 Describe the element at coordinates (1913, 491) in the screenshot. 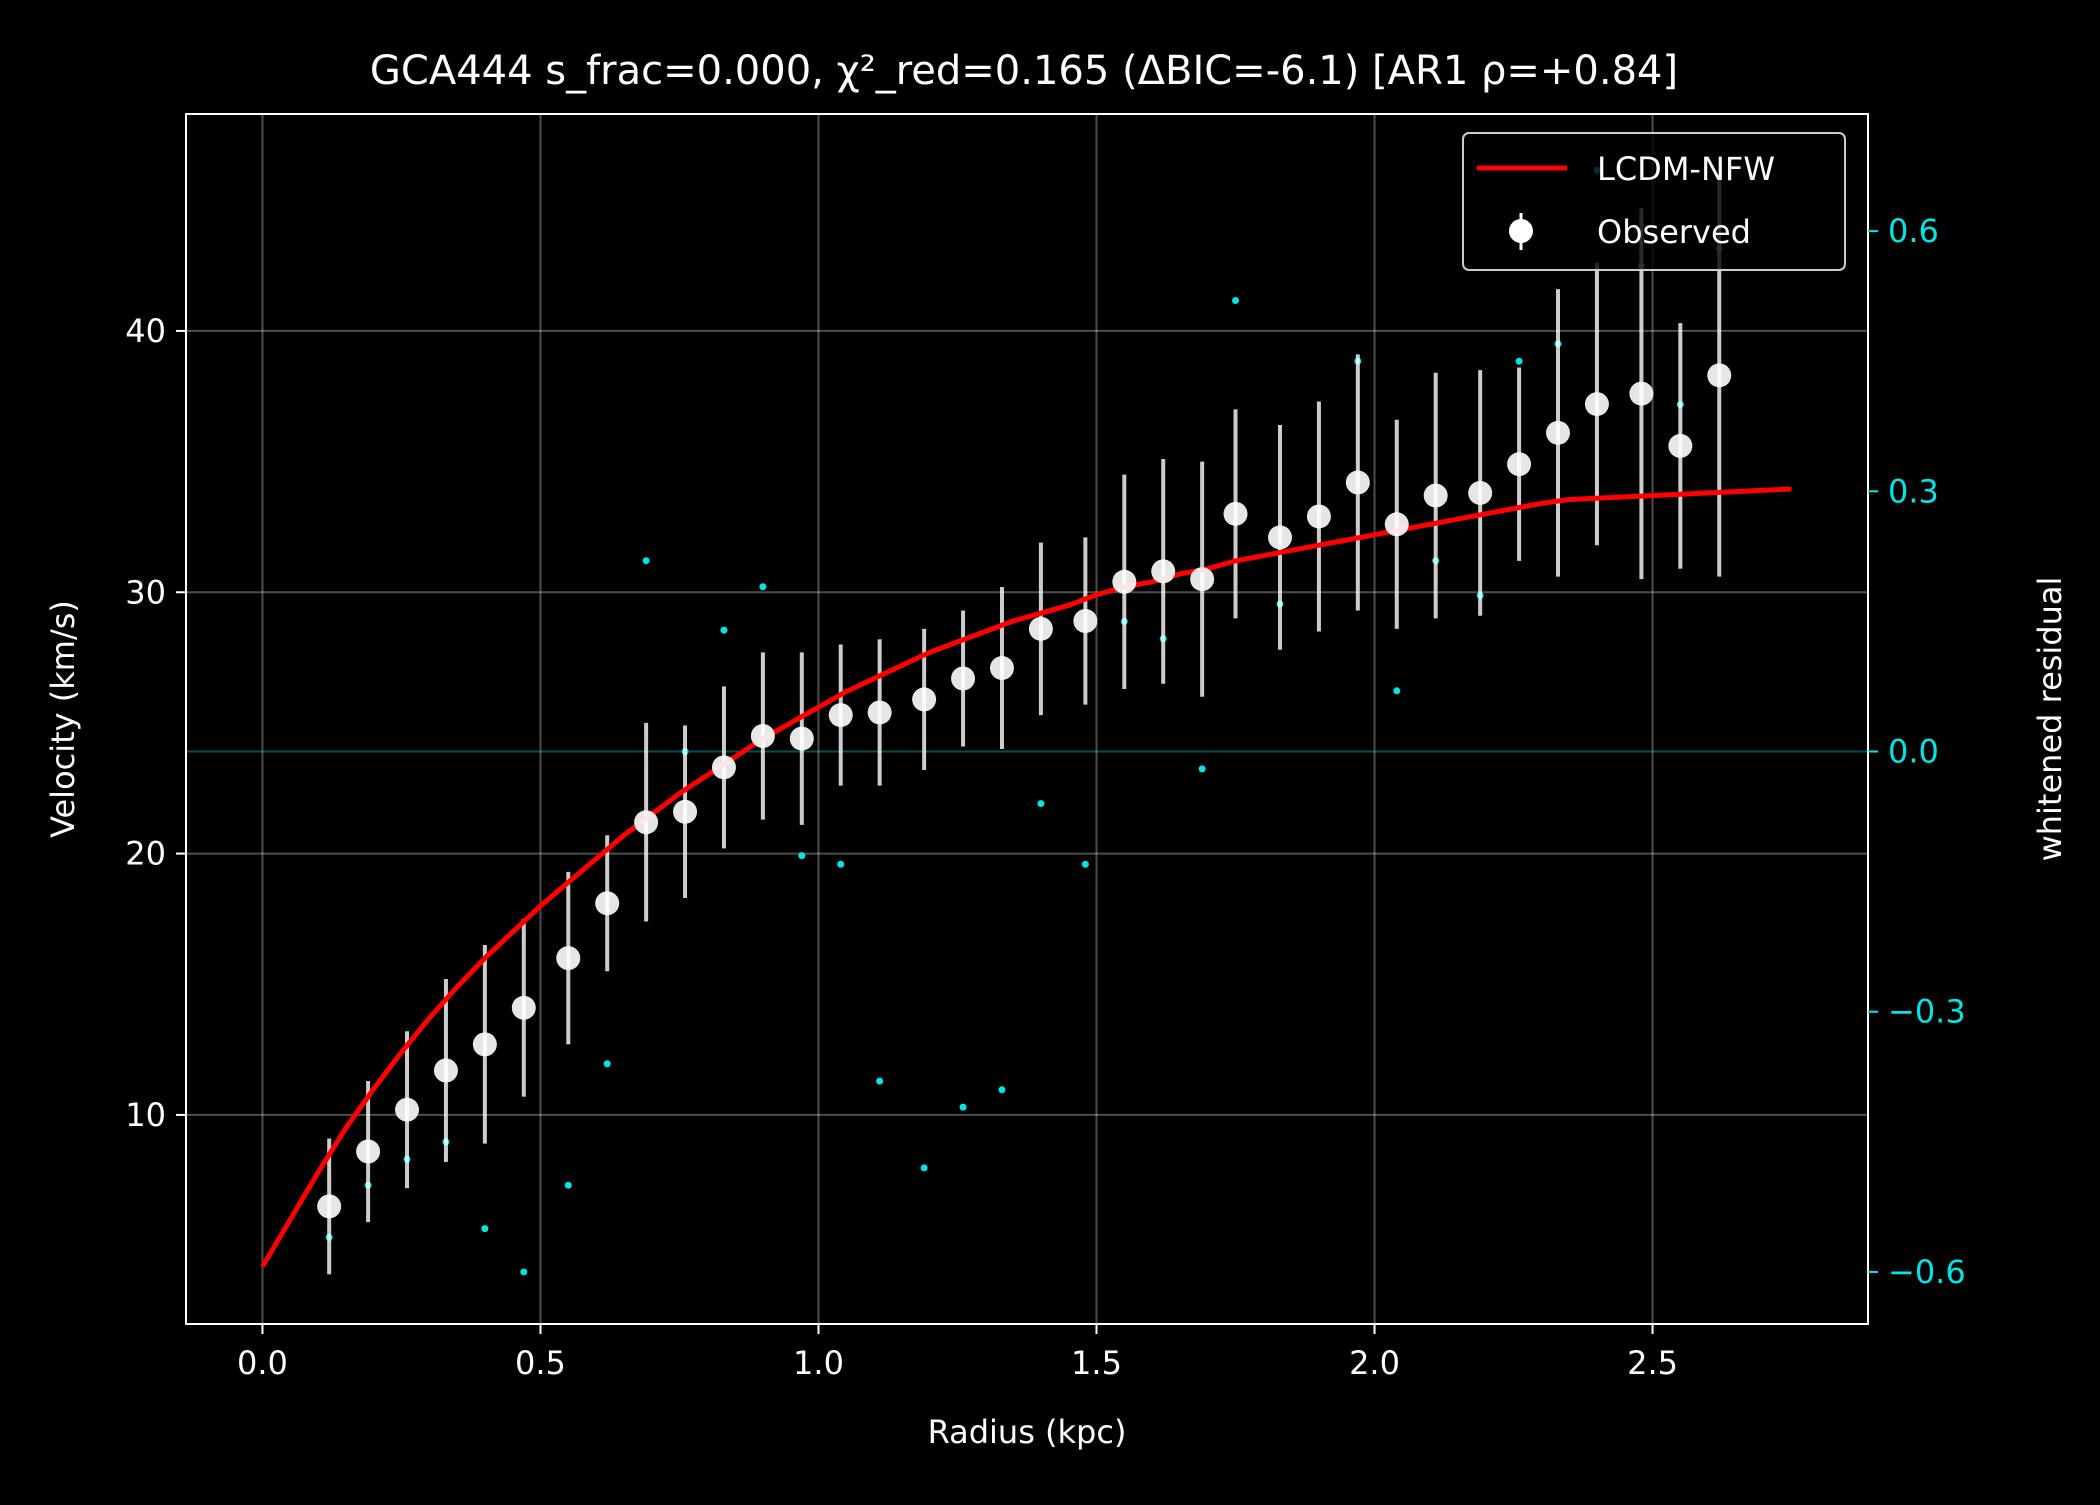

I see `right-tick-label: 0.3` at that location.